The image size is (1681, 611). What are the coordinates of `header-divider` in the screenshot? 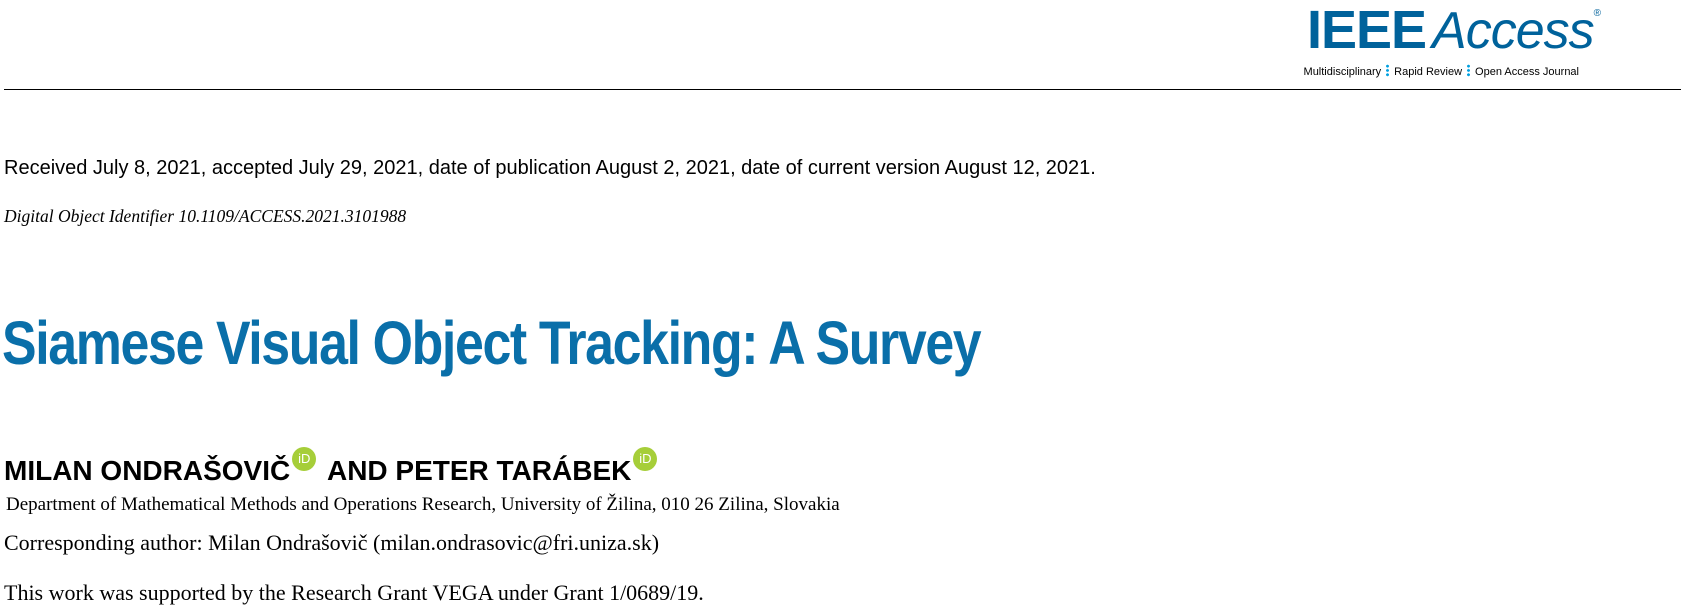 It's located at (842, 89).